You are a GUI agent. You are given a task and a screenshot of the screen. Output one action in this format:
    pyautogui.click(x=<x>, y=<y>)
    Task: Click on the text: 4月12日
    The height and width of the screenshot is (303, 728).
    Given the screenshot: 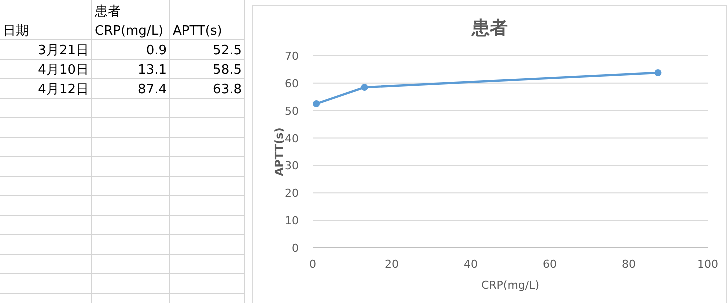 What is the action you would take?
    pyautogui.click(x=63, y=90)
    